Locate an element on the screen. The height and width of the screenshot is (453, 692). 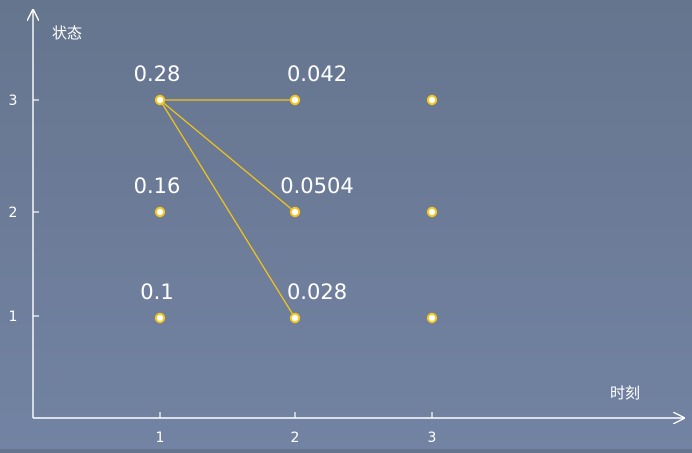
state-node-t1s2 is located at coordinates (160, 212).